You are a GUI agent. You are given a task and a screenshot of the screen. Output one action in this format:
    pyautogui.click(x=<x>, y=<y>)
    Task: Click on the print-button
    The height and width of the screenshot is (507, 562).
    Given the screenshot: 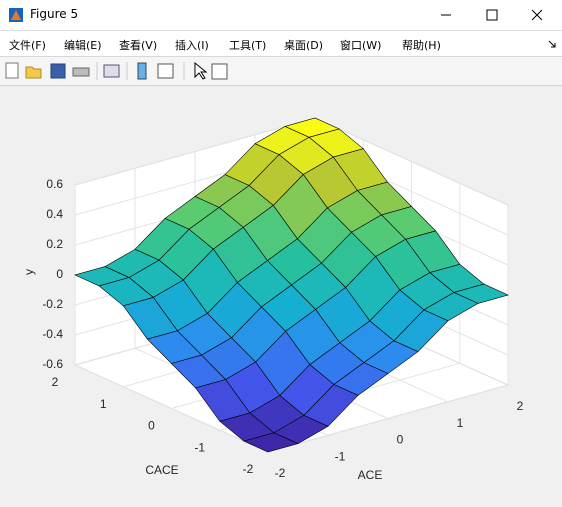 What is the action you would take?
    pyautogui.click(x=81, y=72)
    